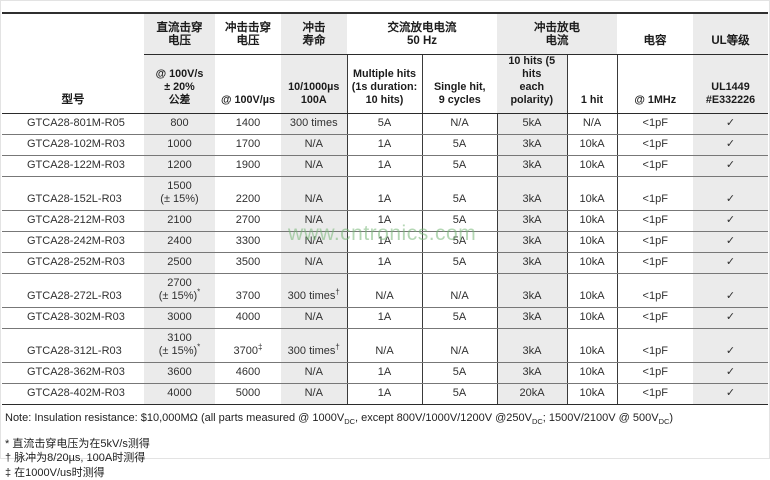 The width and height of the screenshot is (770, 480). Describe the element at coordinates (248, 83) in the screenshot. I see `impulse-breakdown-sub-header: @ 100V/µs` at that location.